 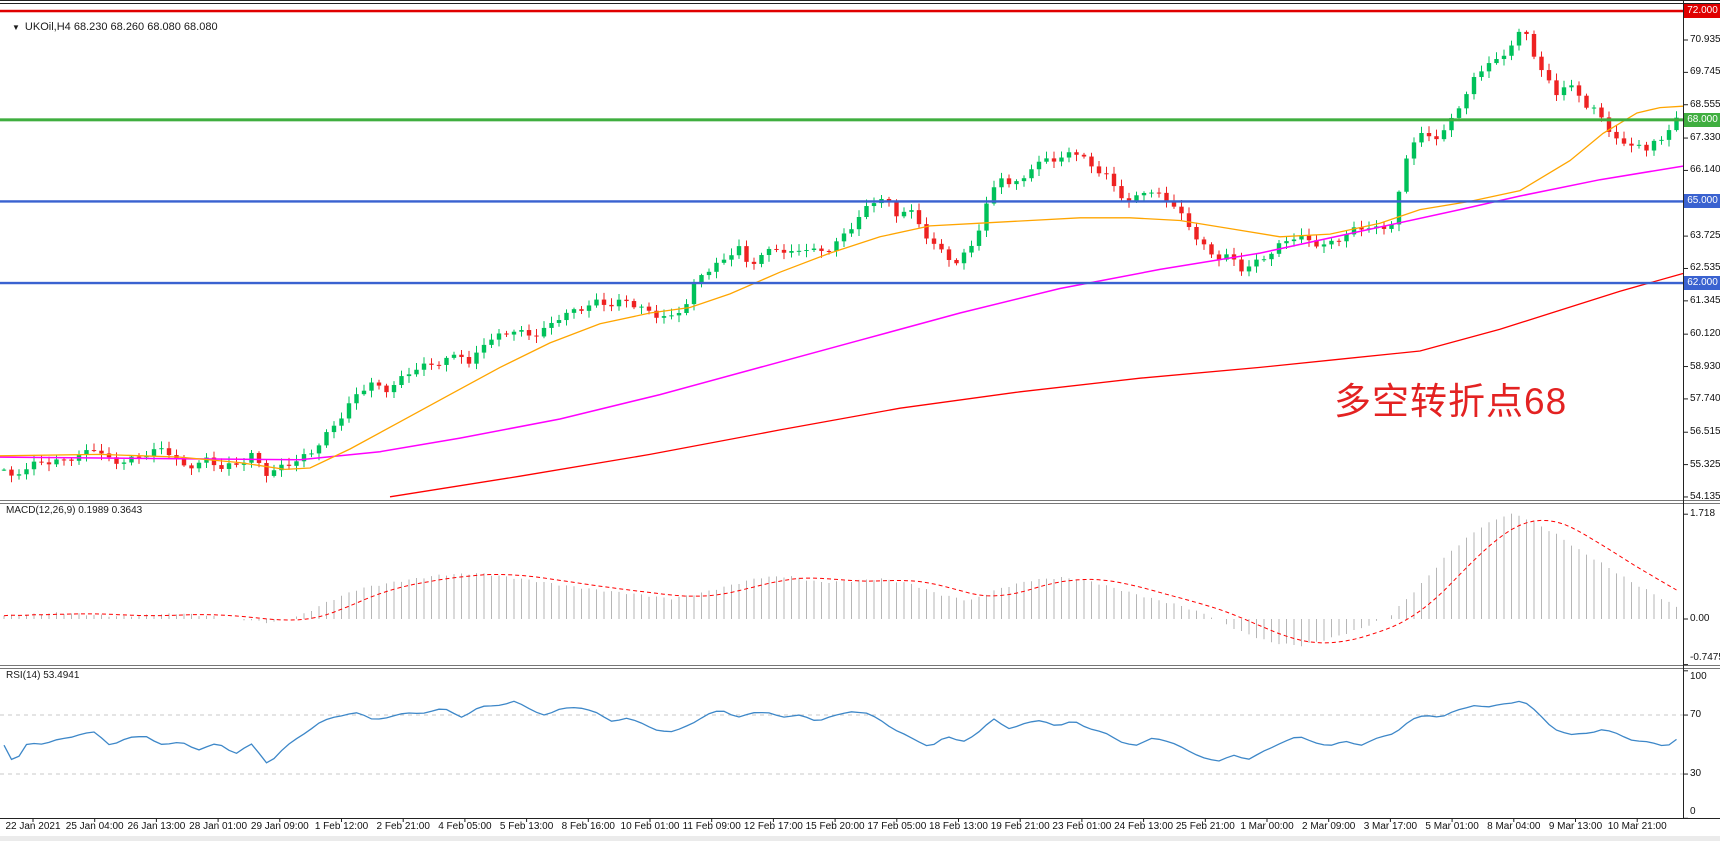 I want to click on price-tick-label: 56.515, so click(x=1705, y=432).